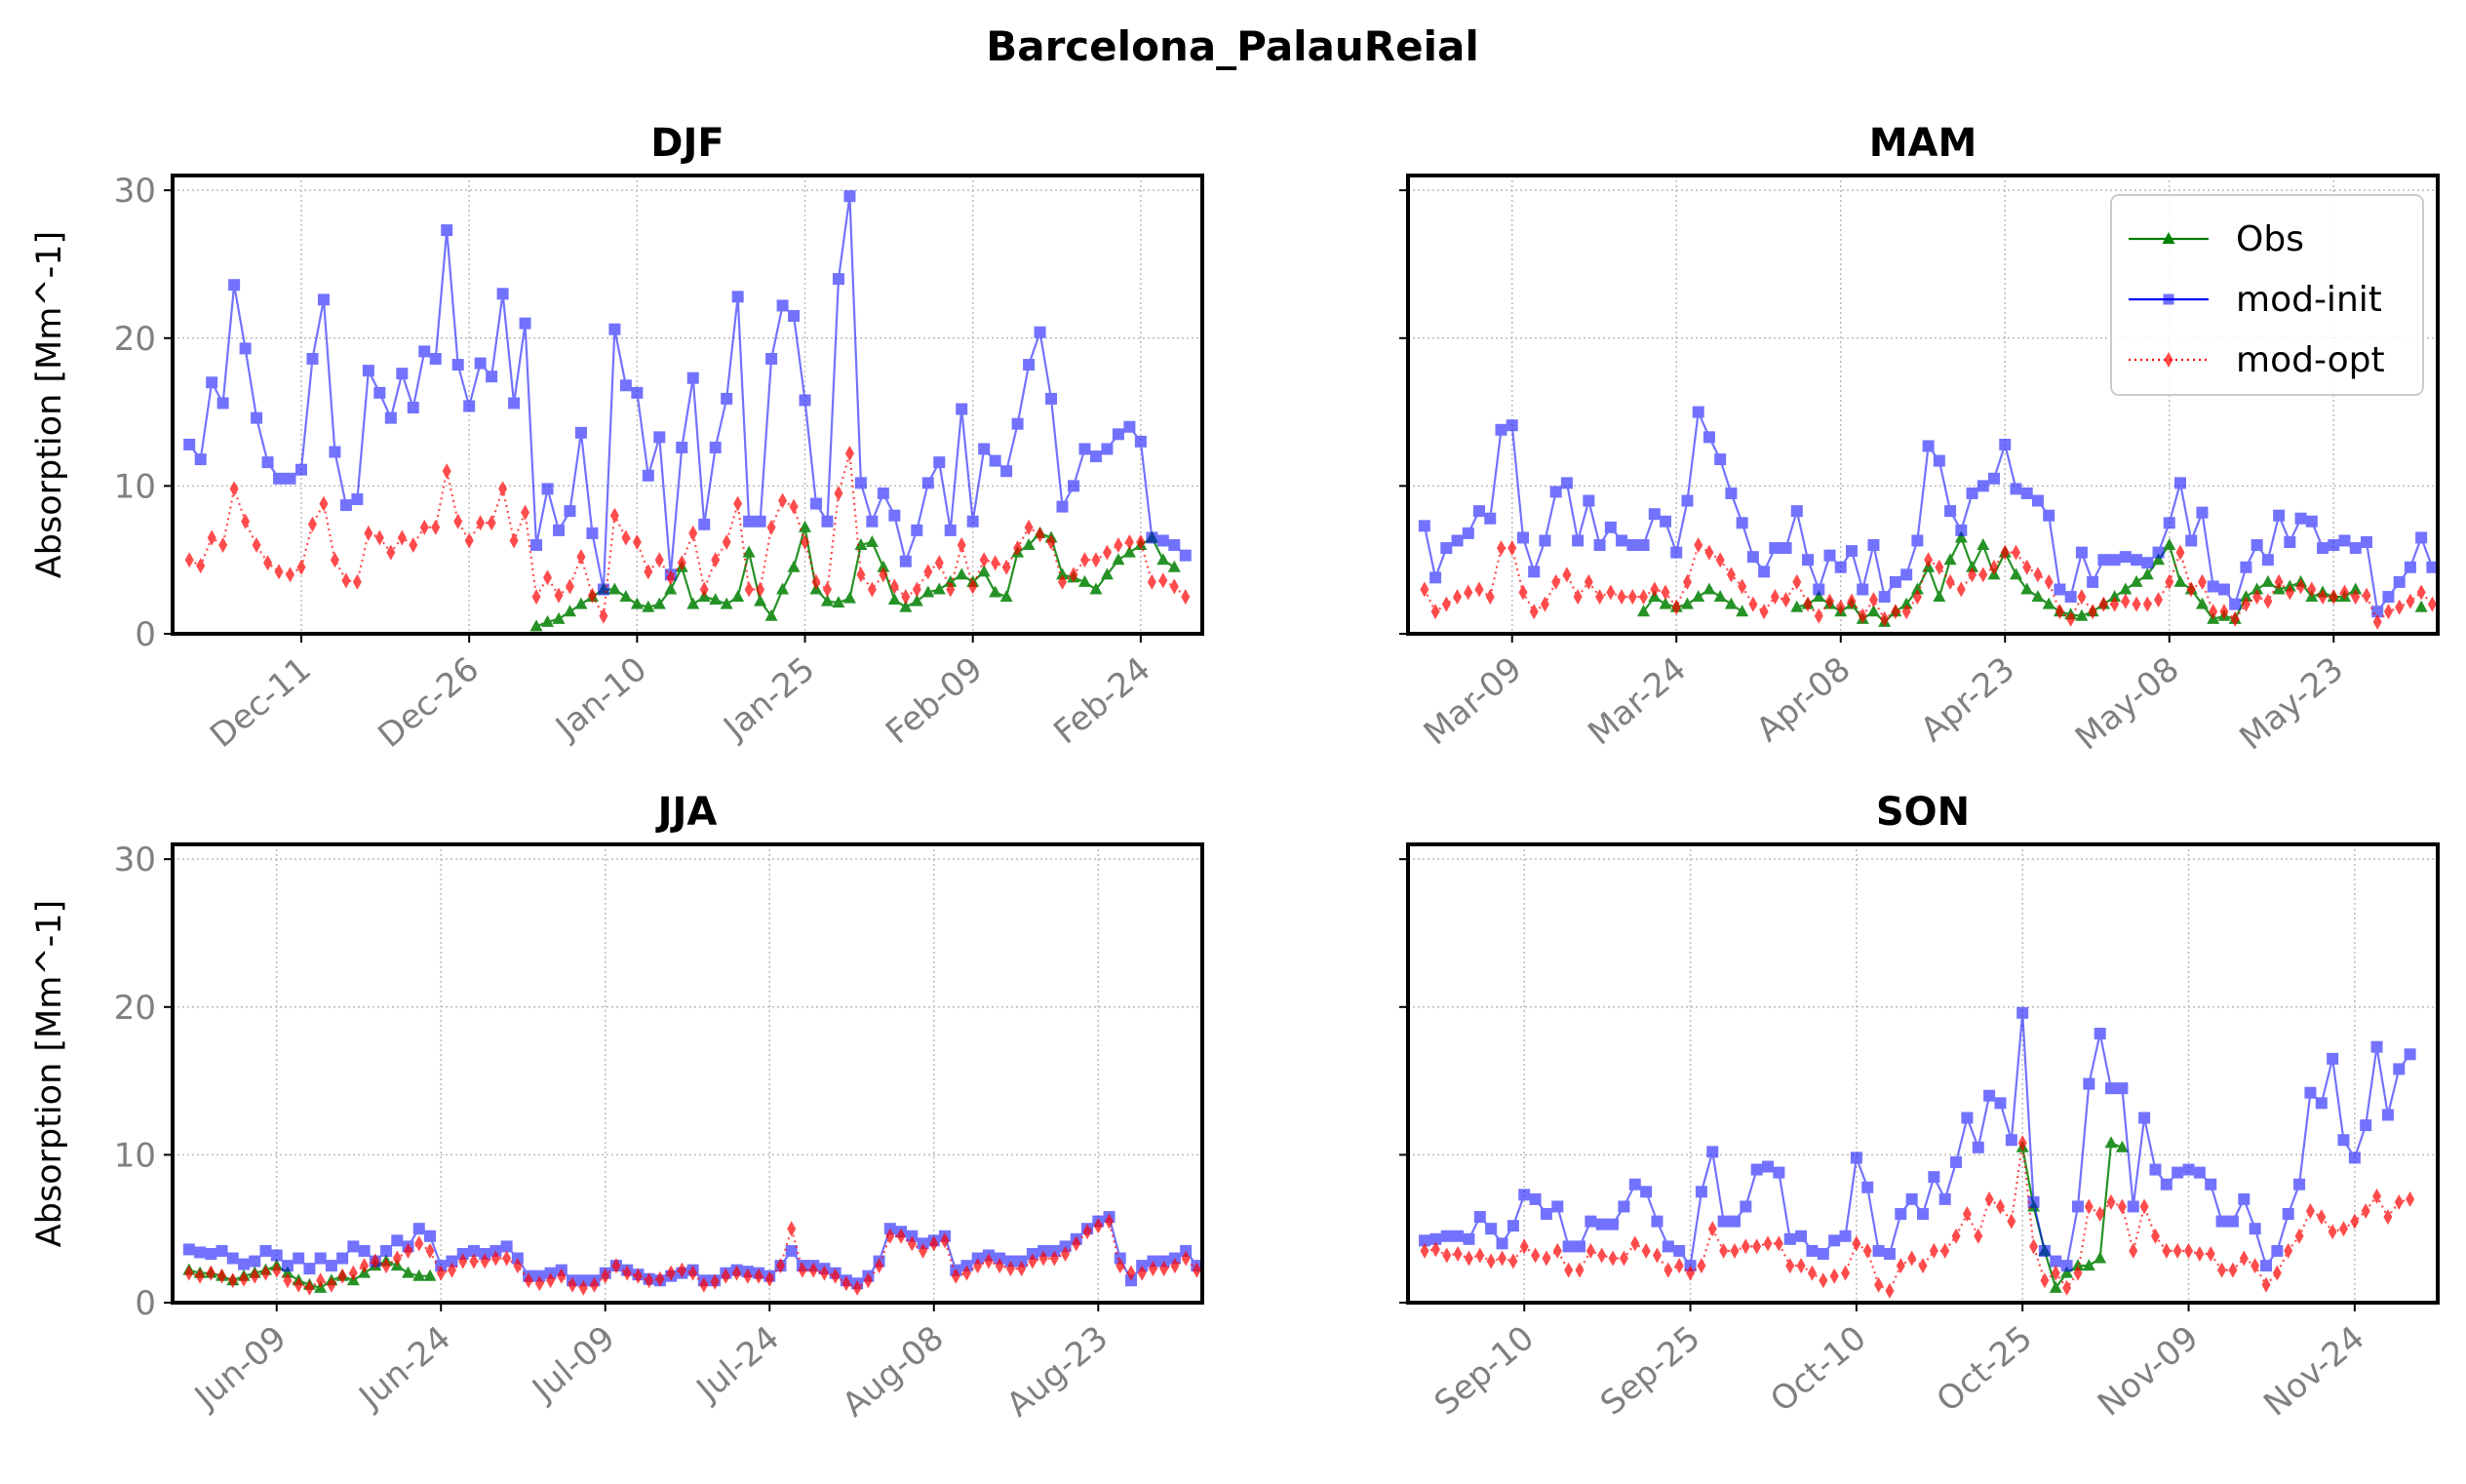 The width and height of the screenshot is (2466, 1484). I want to click on panel-title: MAM, so click(1923, 143).